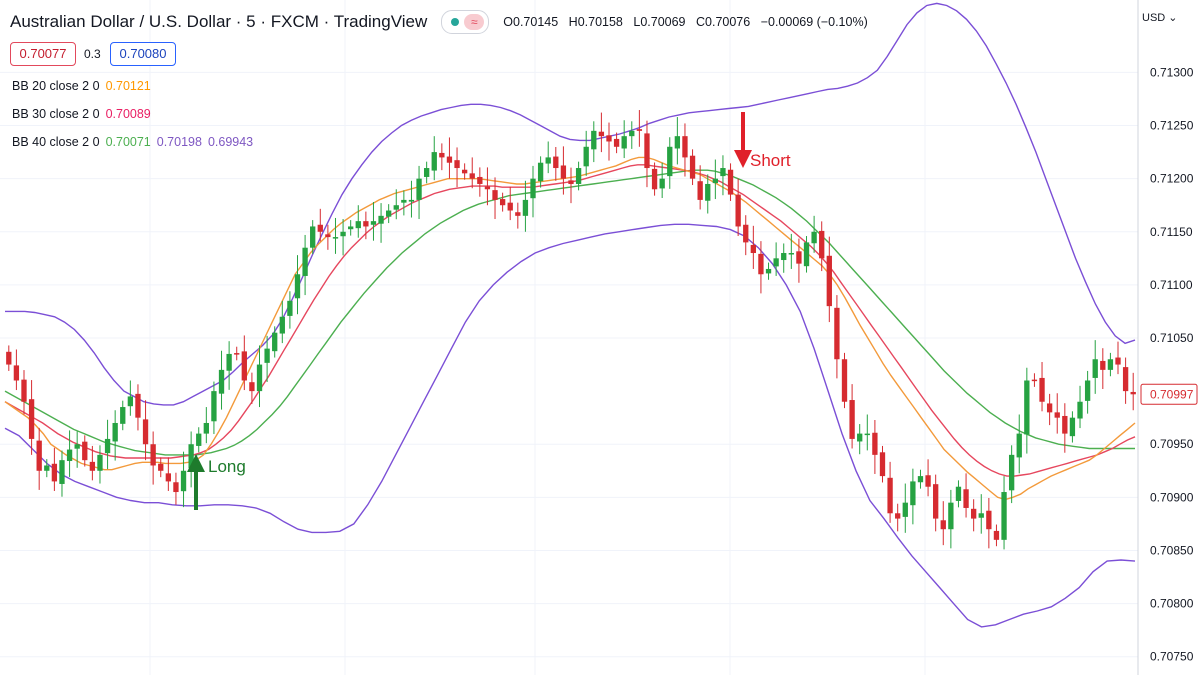 This screenshot has width=1200, height=675. What do you see at coordinates (92, 54) in the screenshot?
I see `spread-value: 0.3` at bounding box center [92, 54].